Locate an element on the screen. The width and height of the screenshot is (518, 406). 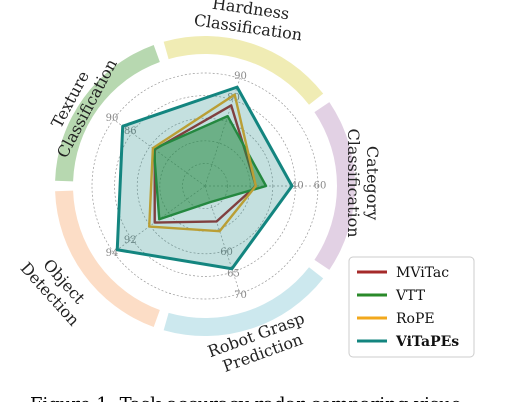
tick-label-0-1: 80 is located at coordinates (233, 98).